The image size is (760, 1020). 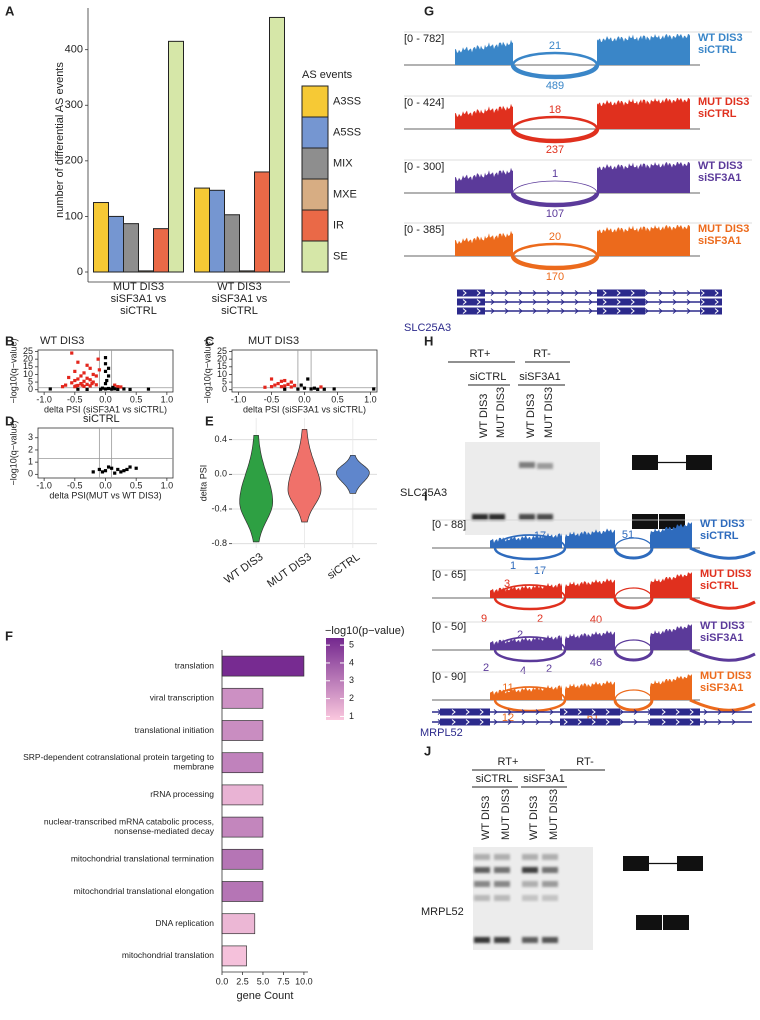 What do you see at coordinates (193, 767) in the screenshot?
I see `text-line: membrane` at bounding box center [193, 767].